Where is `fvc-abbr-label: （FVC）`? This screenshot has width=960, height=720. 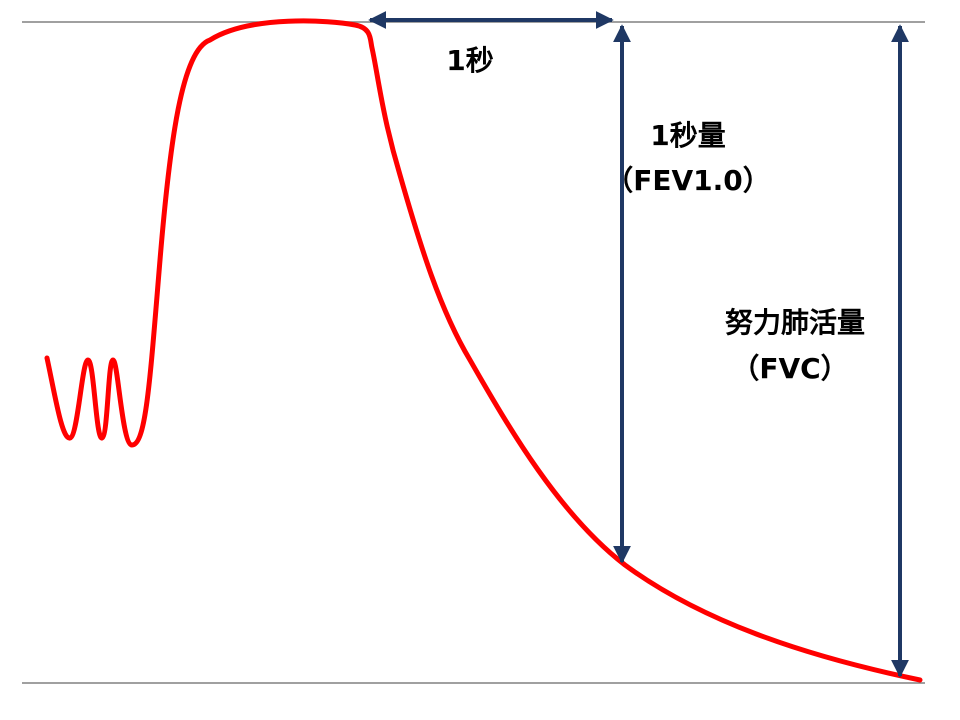
fvc-abbr-label: （FVC） is located at coordinates (789, 368).